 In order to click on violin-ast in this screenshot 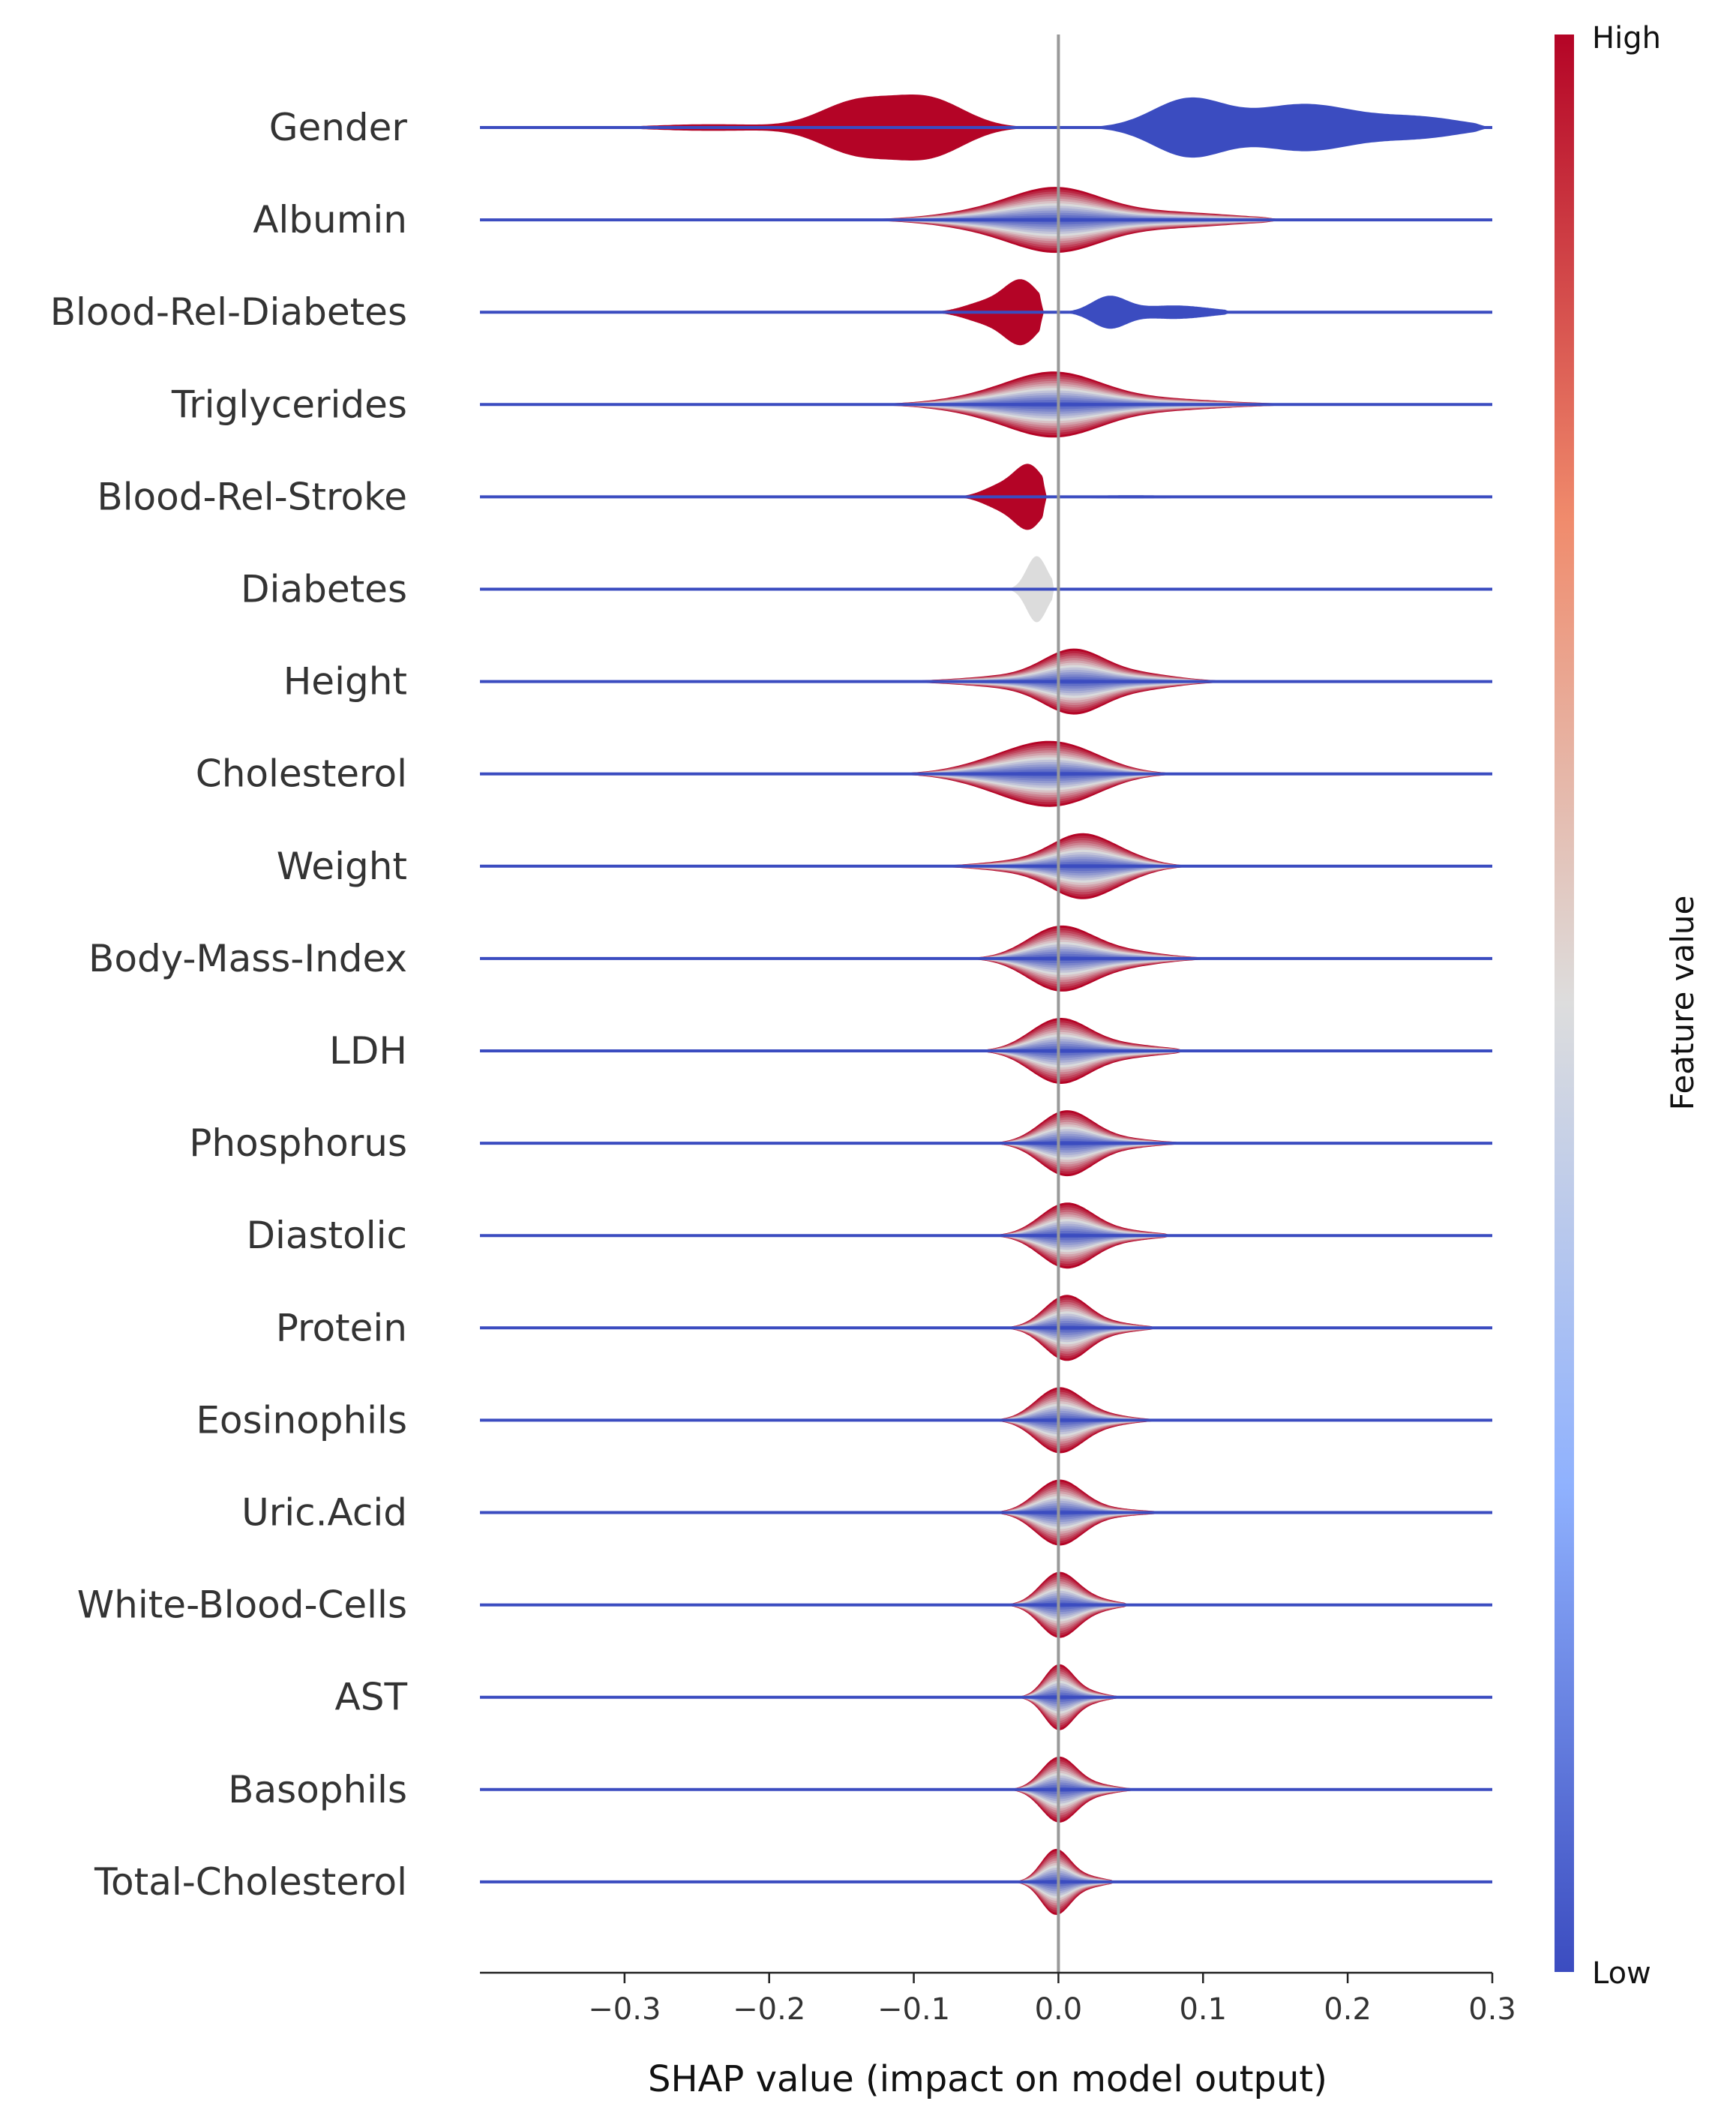, I will do `click(986, 1697)`.